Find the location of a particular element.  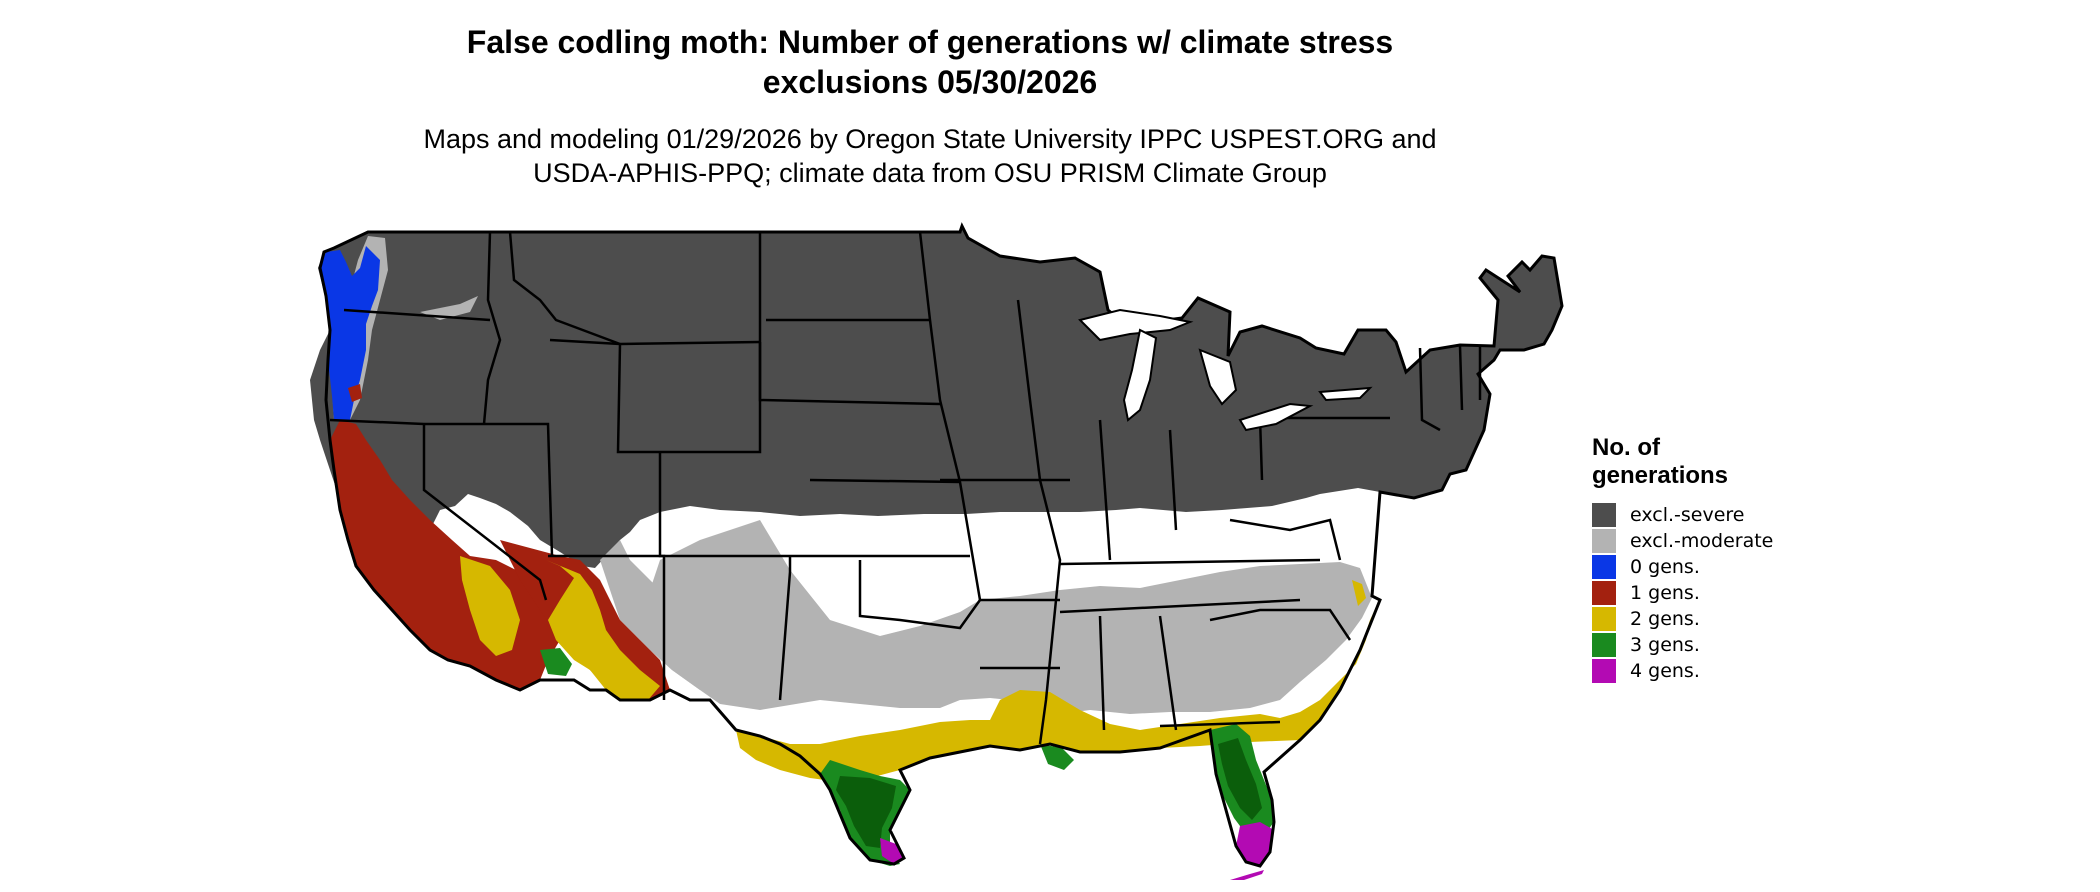

border-mn-wi is located at coordinates (950, 416).